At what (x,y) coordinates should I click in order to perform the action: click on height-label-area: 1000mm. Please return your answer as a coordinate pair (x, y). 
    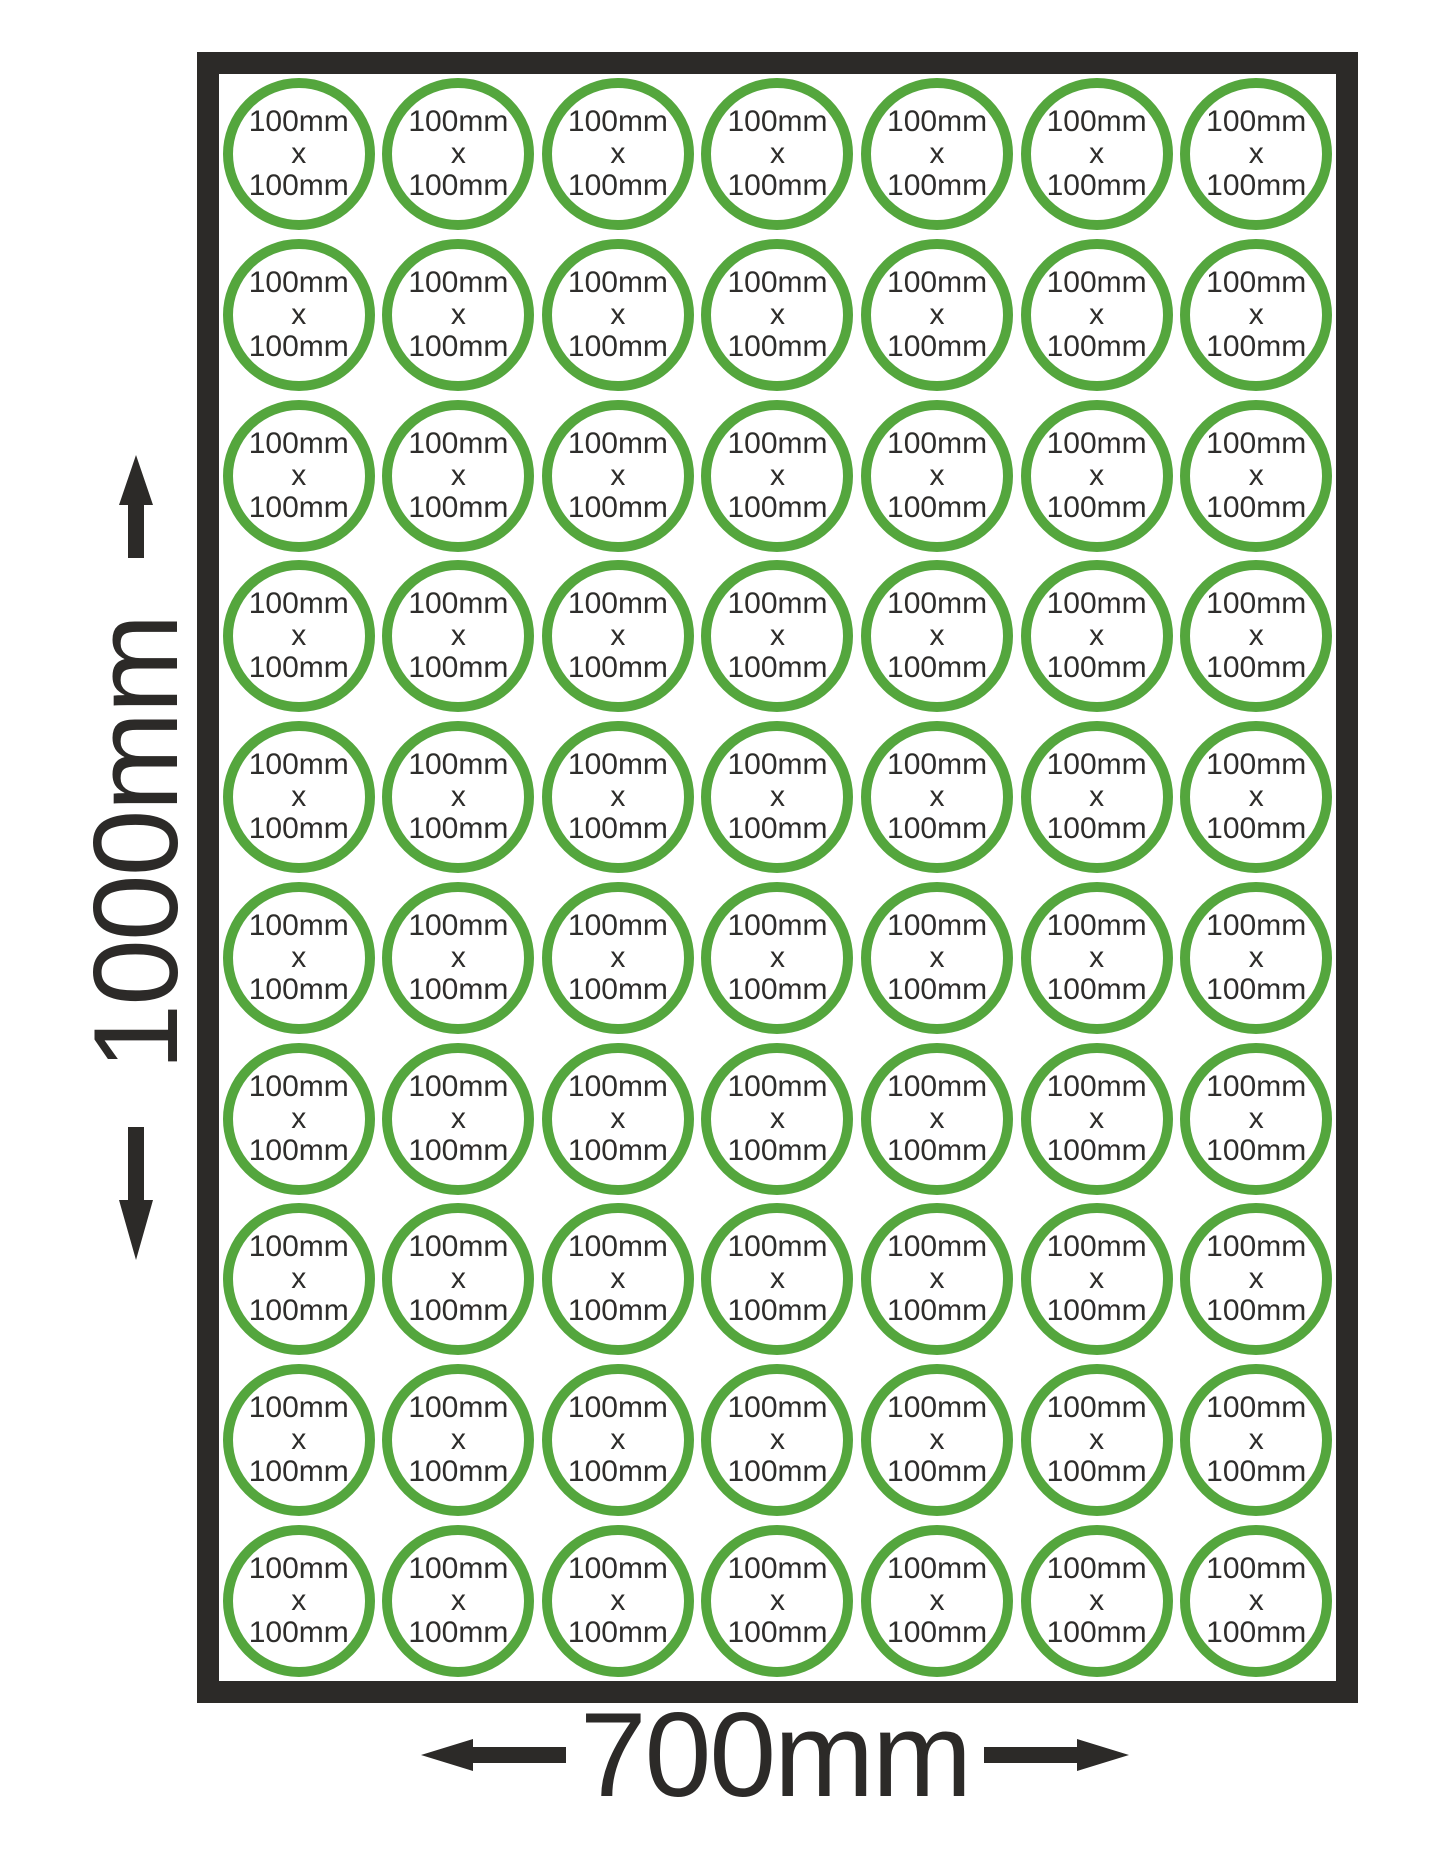
    Looking at the image, I should click on (136, 842).